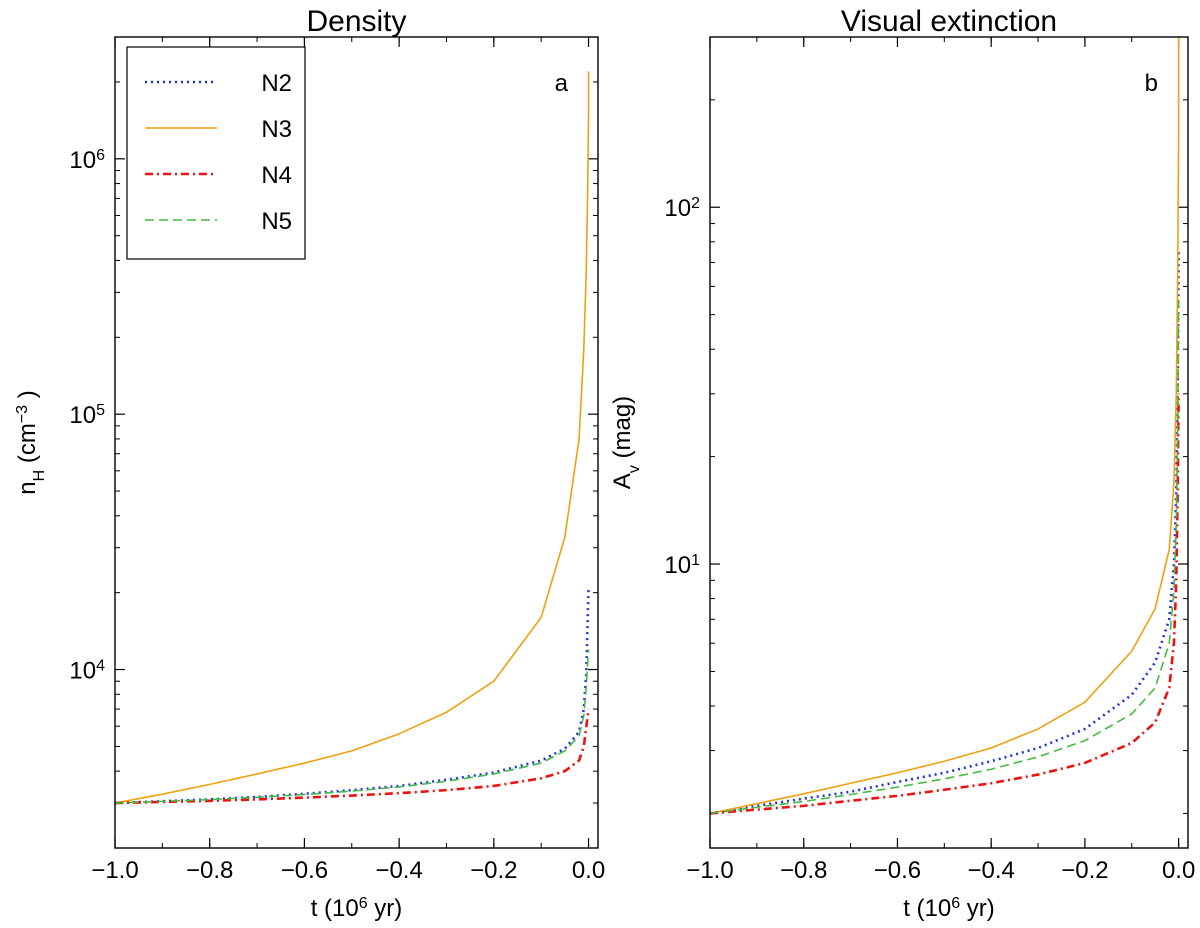 The height and width of the screenshot is (928, 1200). I want to click on series-line-n2, so click(352, 696).